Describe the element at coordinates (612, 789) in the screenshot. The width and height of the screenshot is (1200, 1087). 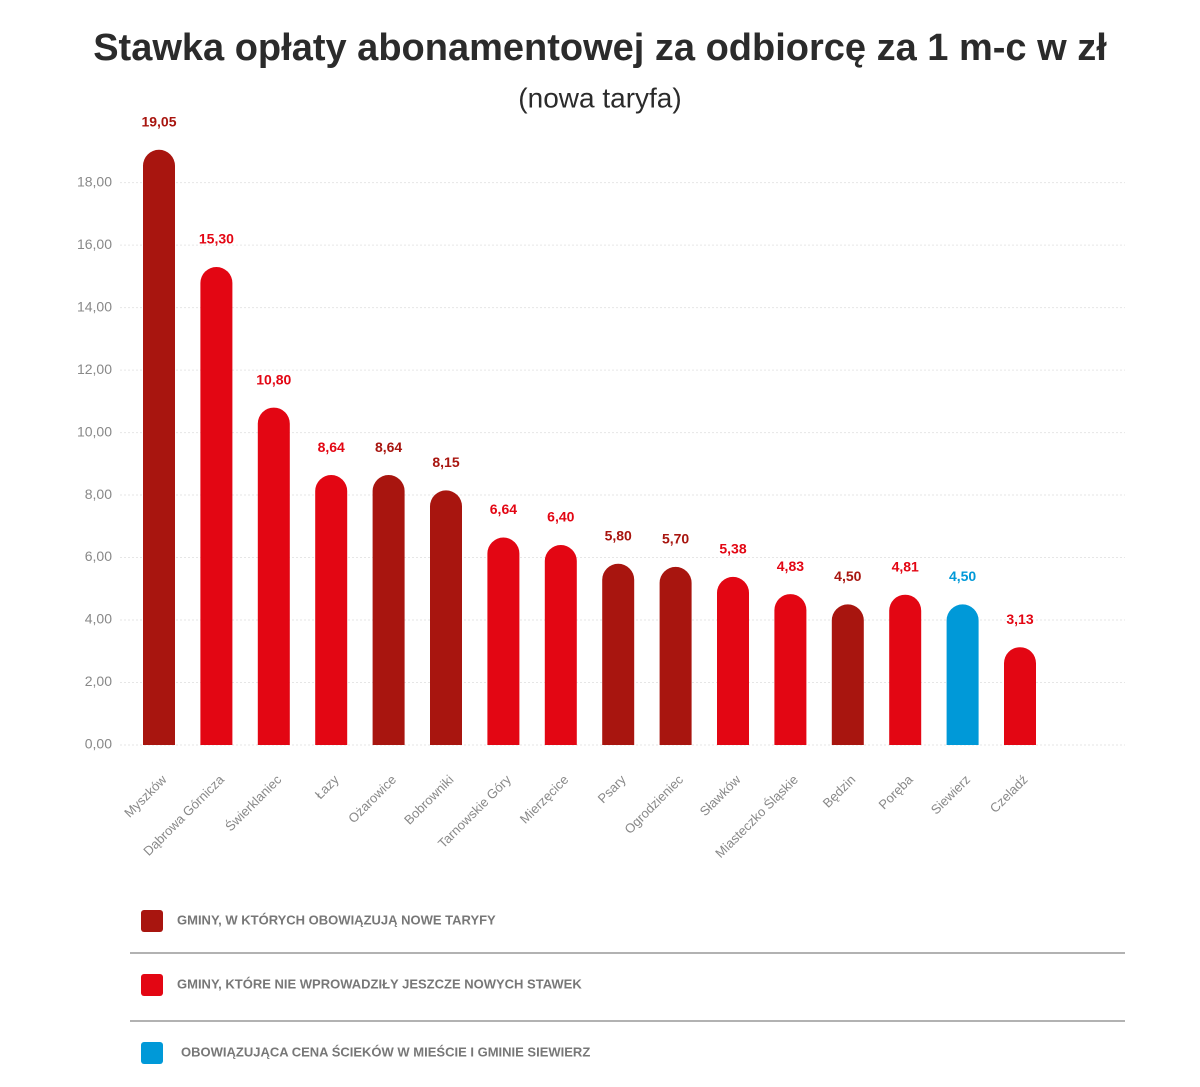
I see `x-tick-label: Psary` at that location.